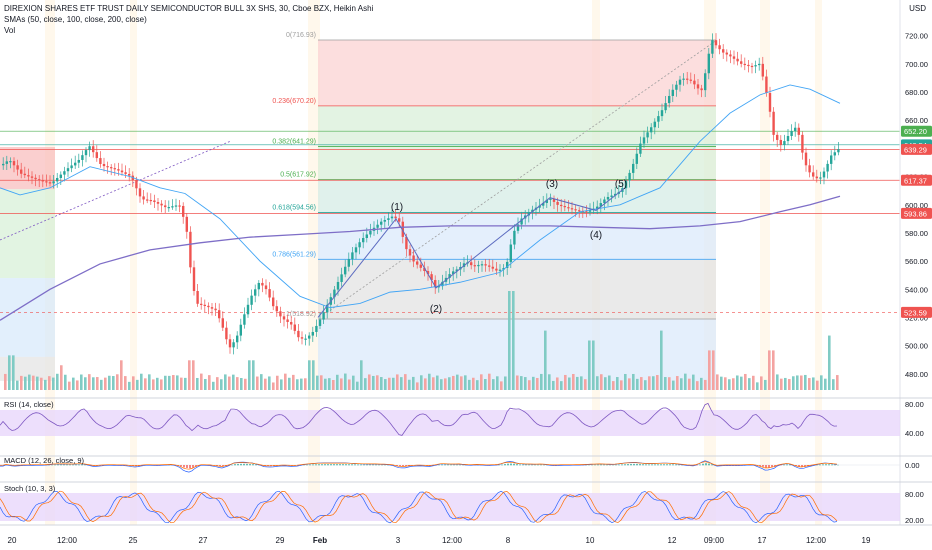 This screenshot has width=932, height=550. Describe the element at coordinates (10, 30) in the screenshot. I see `vol-legend: Vol` at that location.